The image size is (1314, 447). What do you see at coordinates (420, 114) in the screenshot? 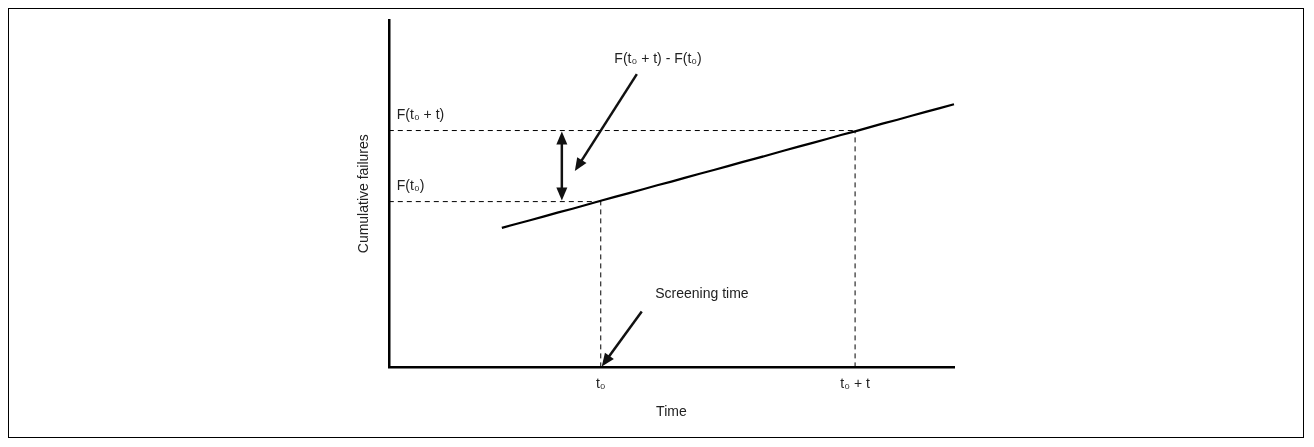
I see `ref-line-label: F(t₀ + t)` at bounding box center [420, 114].